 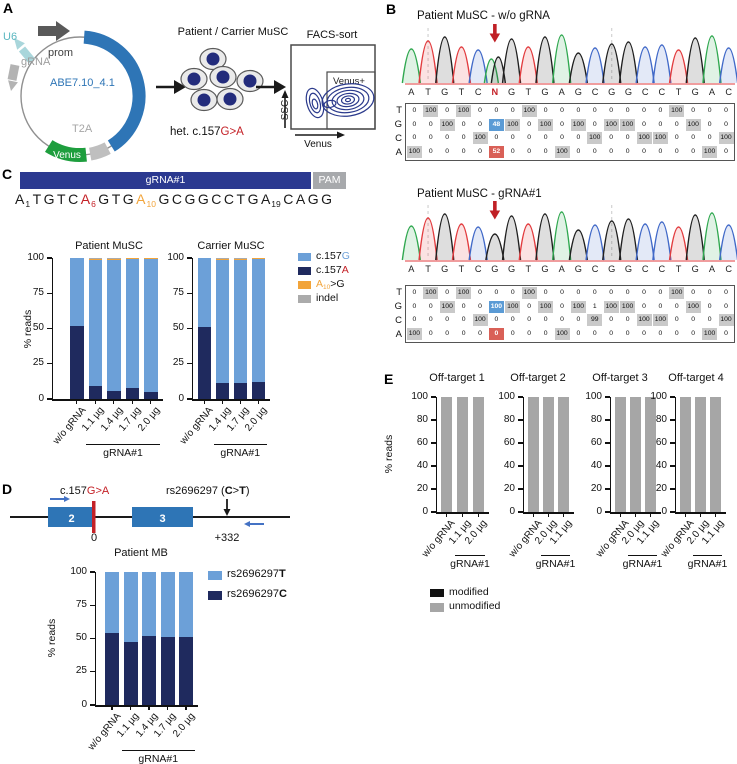 What do you see at coordinates (496, 124) in the screenshot?
I see `table-cell: 48` at bounding box center [496, 124].